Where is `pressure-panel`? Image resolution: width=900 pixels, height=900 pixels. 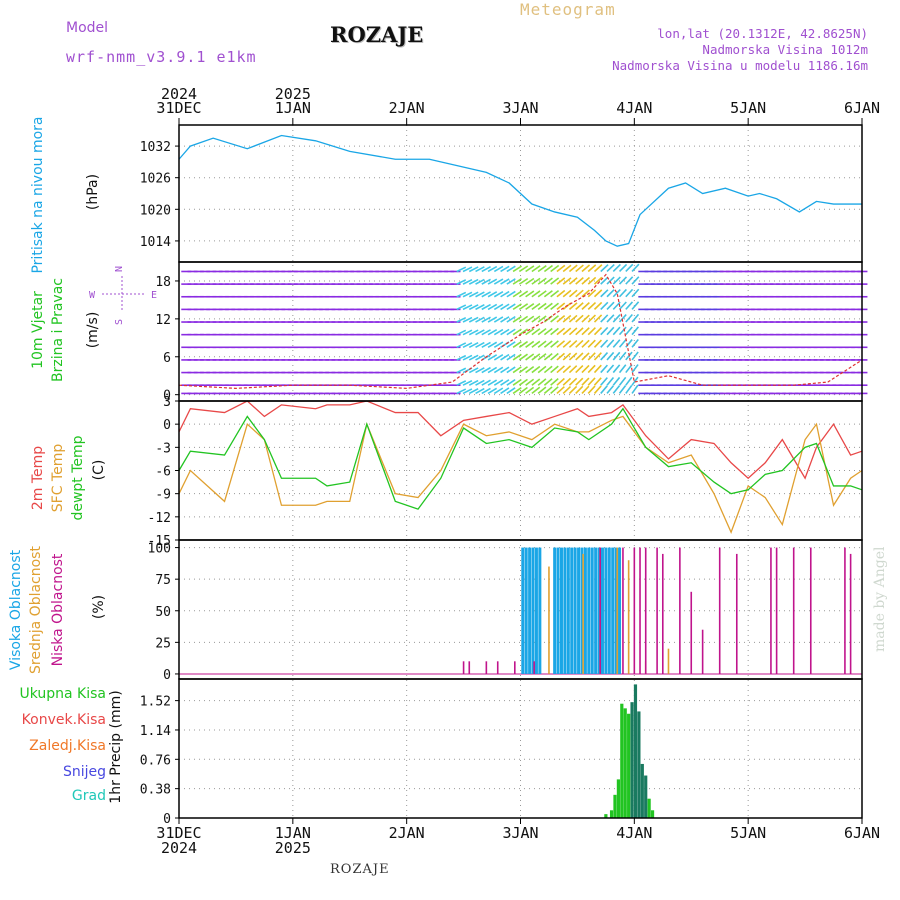 pressure-panel is located at coordinates (520, 190).